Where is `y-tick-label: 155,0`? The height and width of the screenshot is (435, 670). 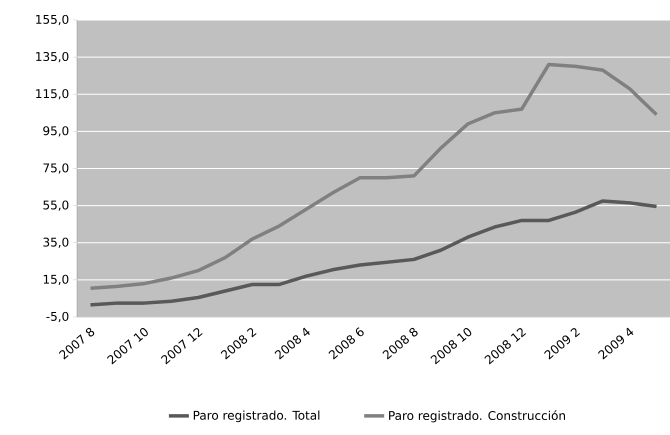 y-tick-label: 155,0 is located at coordinates (52, 20).